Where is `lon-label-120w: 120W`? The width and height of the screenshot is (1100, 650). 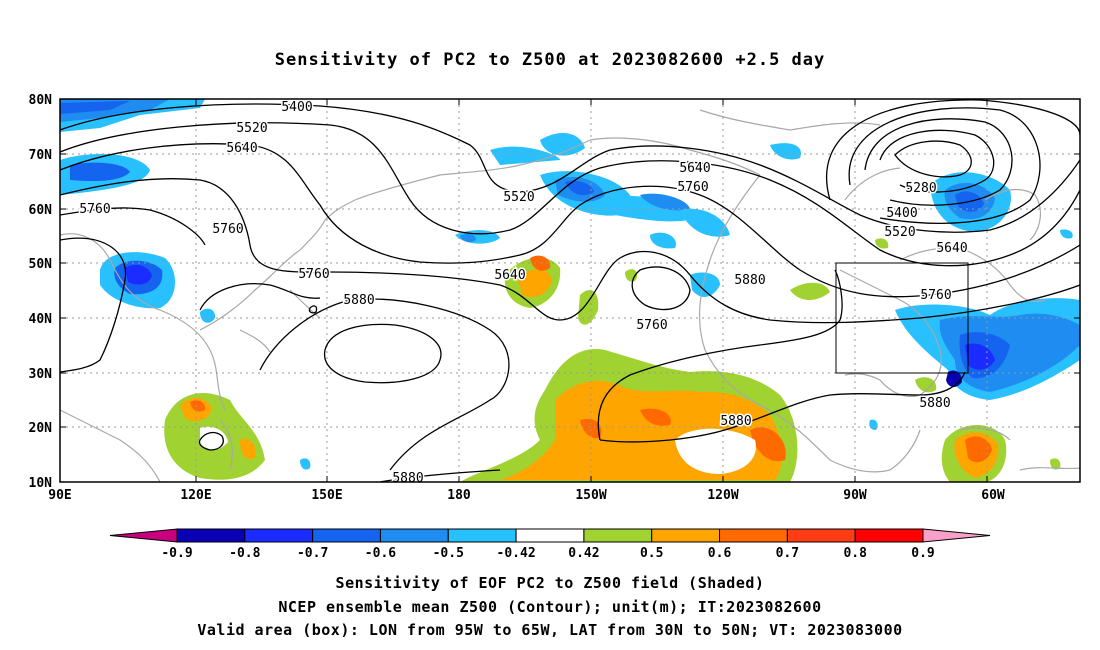
lon-label-120w: 120W is located at coordinates (722, 495).